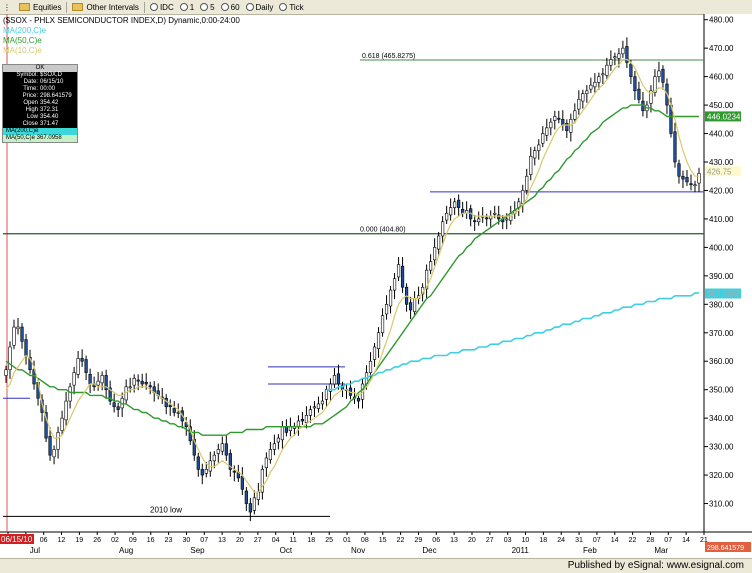 This screenshot has width=752, height=573. I want to click on x-tick-label: 11, so click(293, 540).